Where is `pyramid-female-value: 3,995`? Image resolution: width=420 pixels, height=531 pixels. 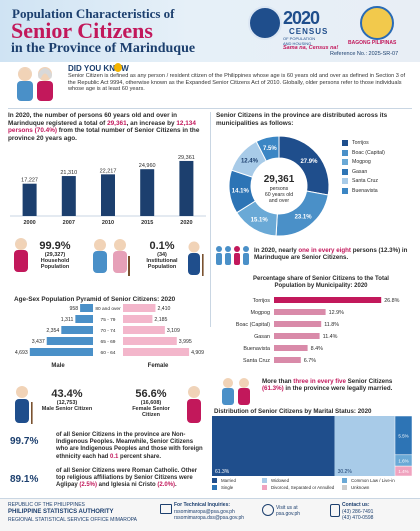
pyramid-female-value: 3,995 is located at coordinates (185, 342).